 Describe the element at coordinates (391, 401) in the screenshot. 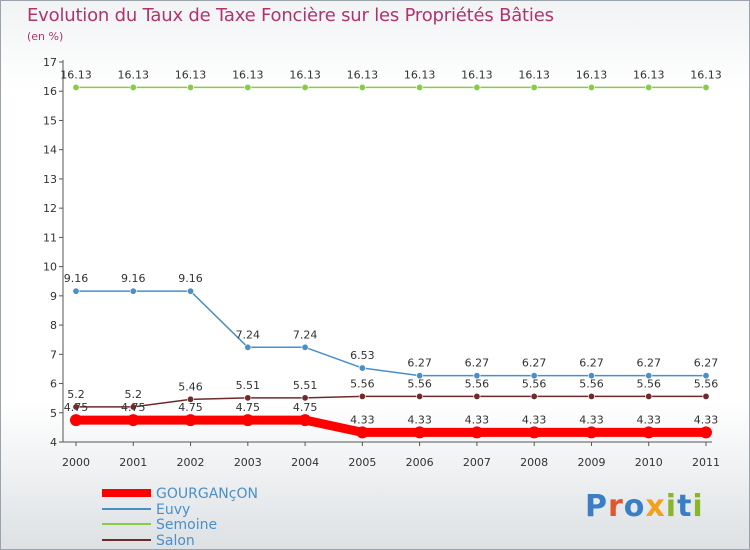

I see `series-line-salon` at that location.